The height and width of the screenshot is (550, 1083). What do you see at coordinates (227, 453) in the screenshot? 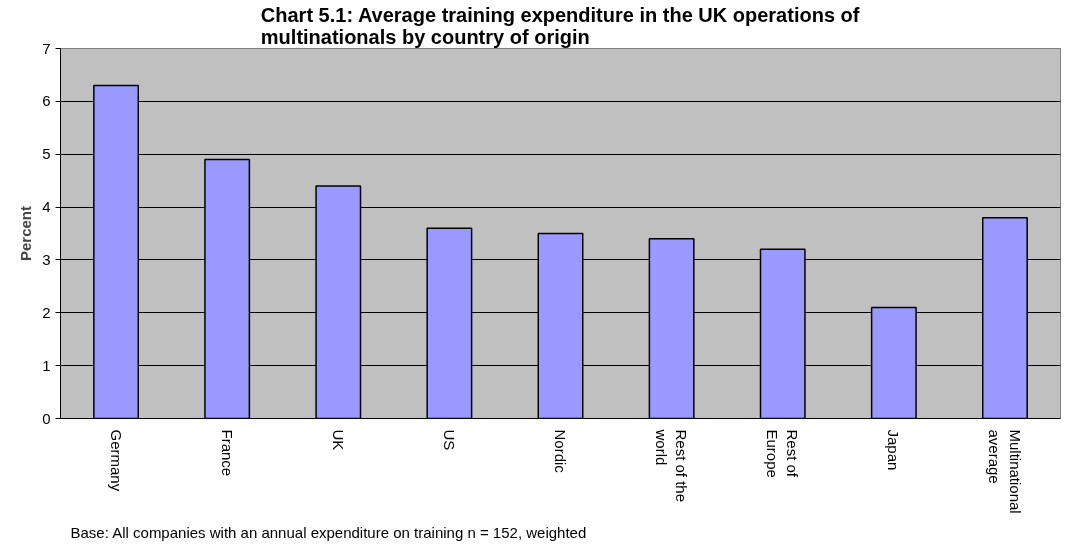
I see `x-tick-label: France` at bounding box center [227, 453].